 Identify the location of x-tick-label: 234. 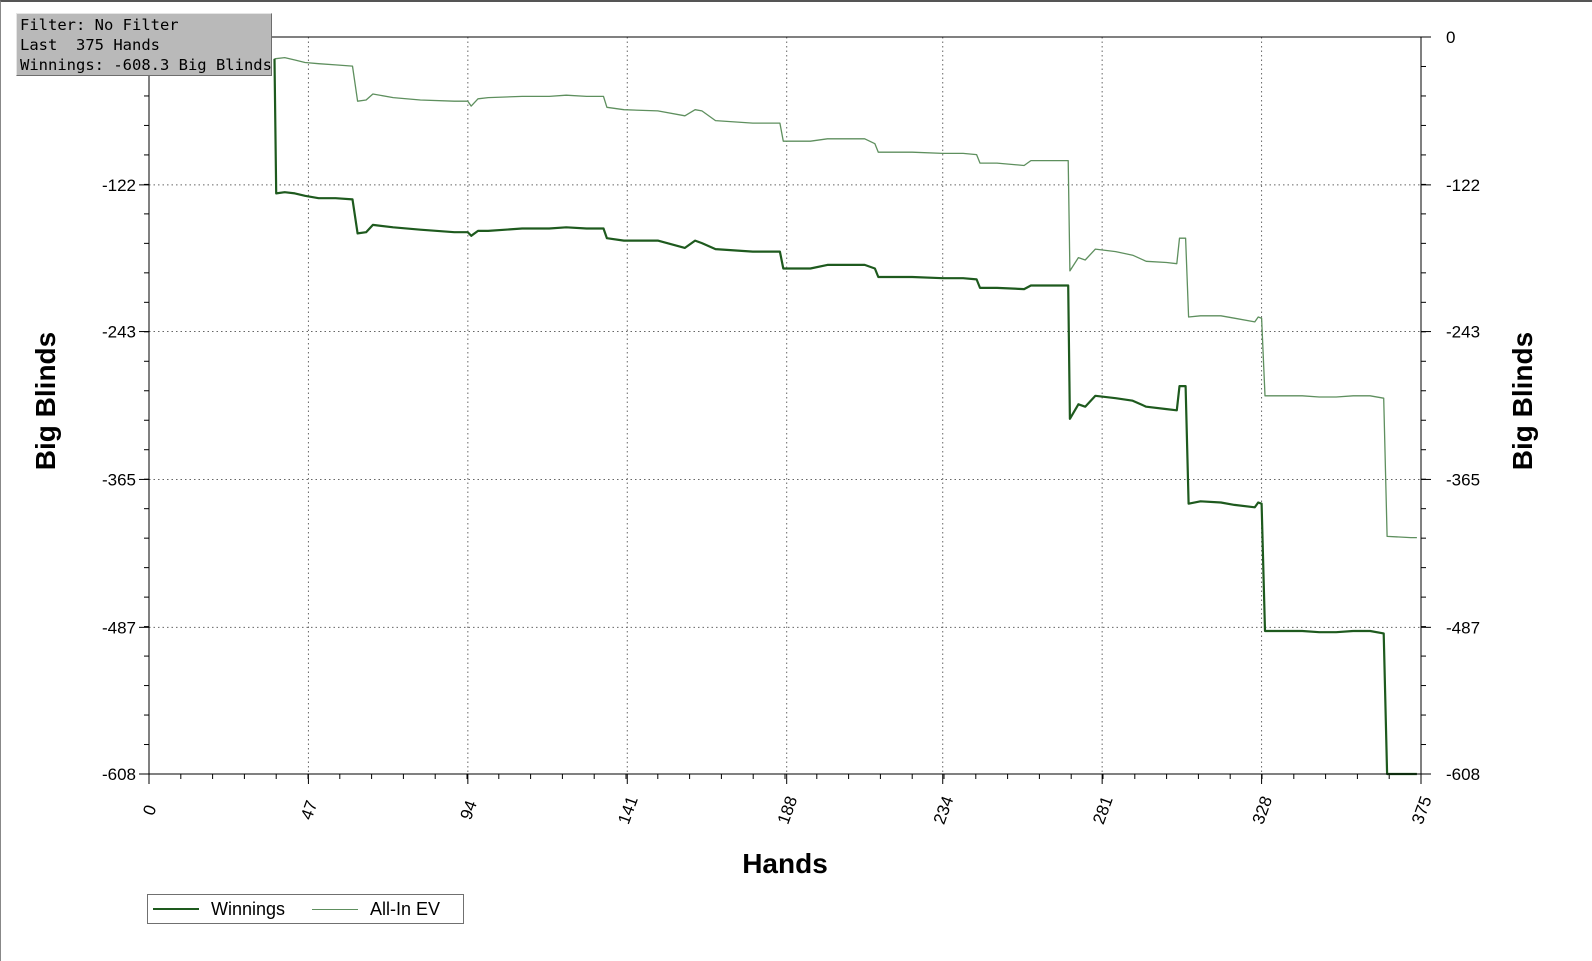
(944, 810).